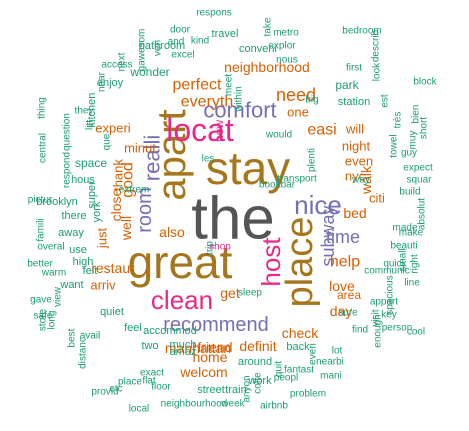 The height and width of the screenshot is (431, 469). I want to click on cloud-word: guy, so click(409, 153).